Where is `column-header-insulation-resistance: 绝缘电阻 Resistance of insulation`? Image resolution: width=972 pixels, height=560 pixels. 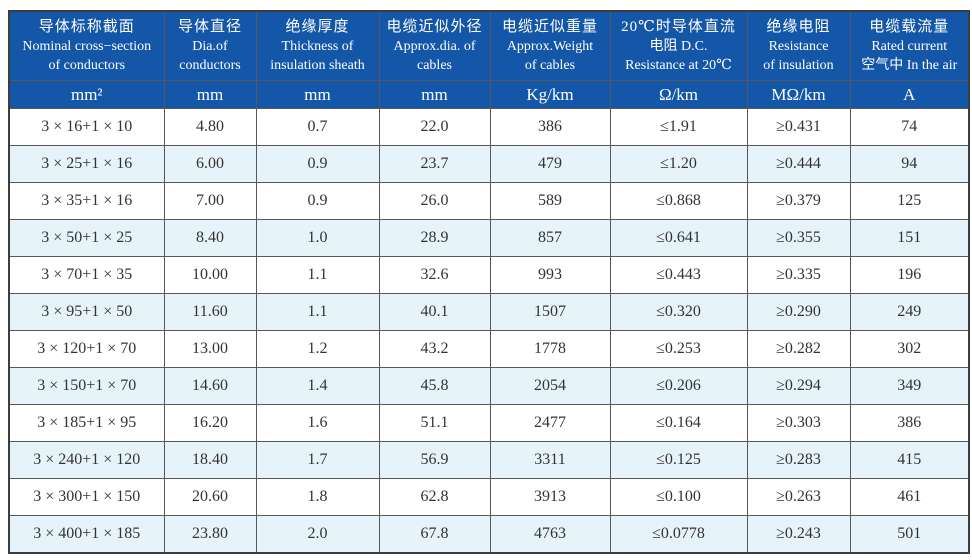 column-header-insulation-resistance: 绝缘电阻 Resistance of insulation is located at coordinates (798, 45).